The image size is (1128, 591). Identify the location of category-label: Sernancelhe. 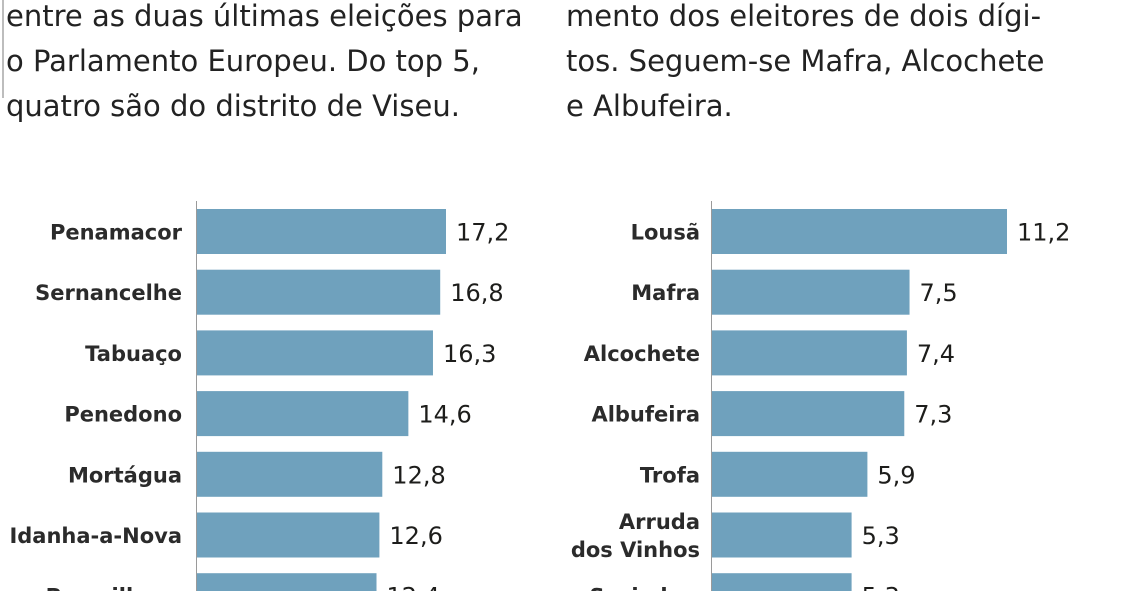
(108, 293).